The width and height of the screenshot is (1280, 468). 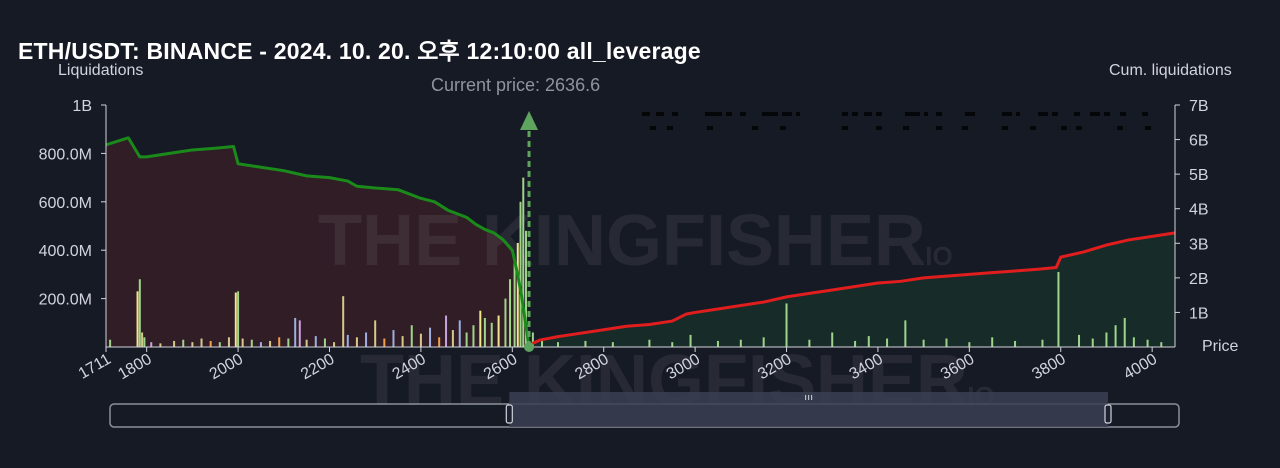 I want to click on range-selector, so click(x=644, y=410).